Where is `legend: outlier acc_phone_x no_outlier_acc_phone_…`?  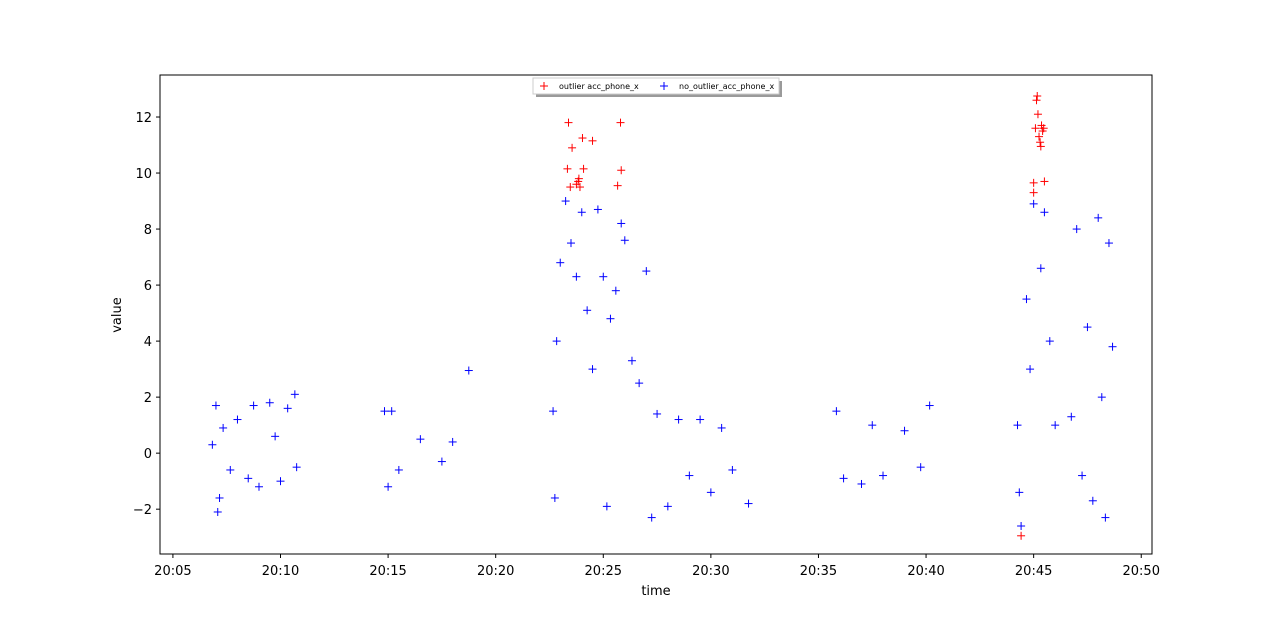 legend: outlier acc_phone_x no_outlier_acc_phone_… is located at coordinates (657, 87).